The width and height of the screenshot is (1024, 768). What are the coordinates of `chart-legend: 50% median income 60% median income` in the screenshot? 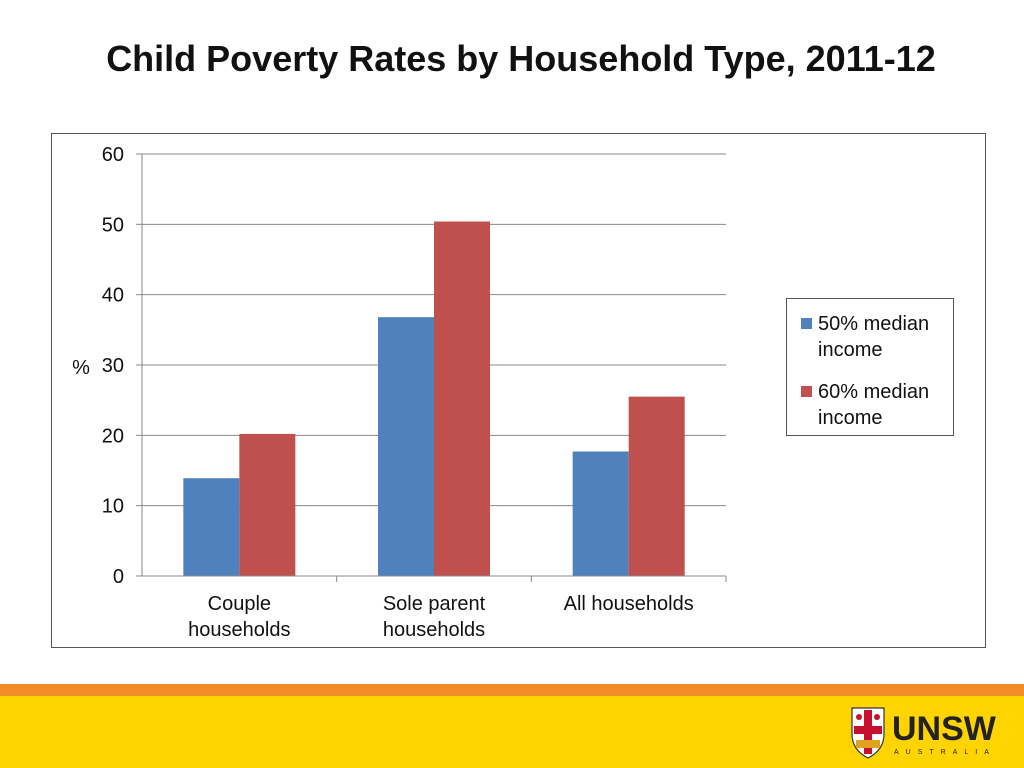 It's located at (870, 367).